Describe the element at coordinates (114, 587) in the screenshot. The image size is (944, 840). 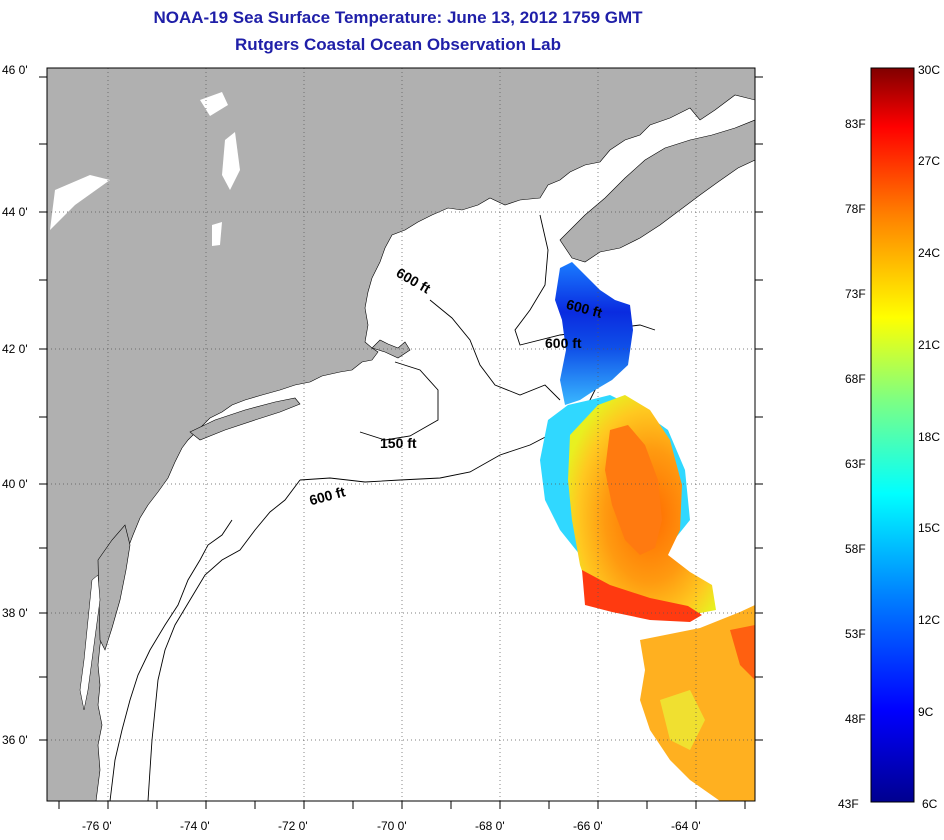
I see `land-delmarva` at that location.